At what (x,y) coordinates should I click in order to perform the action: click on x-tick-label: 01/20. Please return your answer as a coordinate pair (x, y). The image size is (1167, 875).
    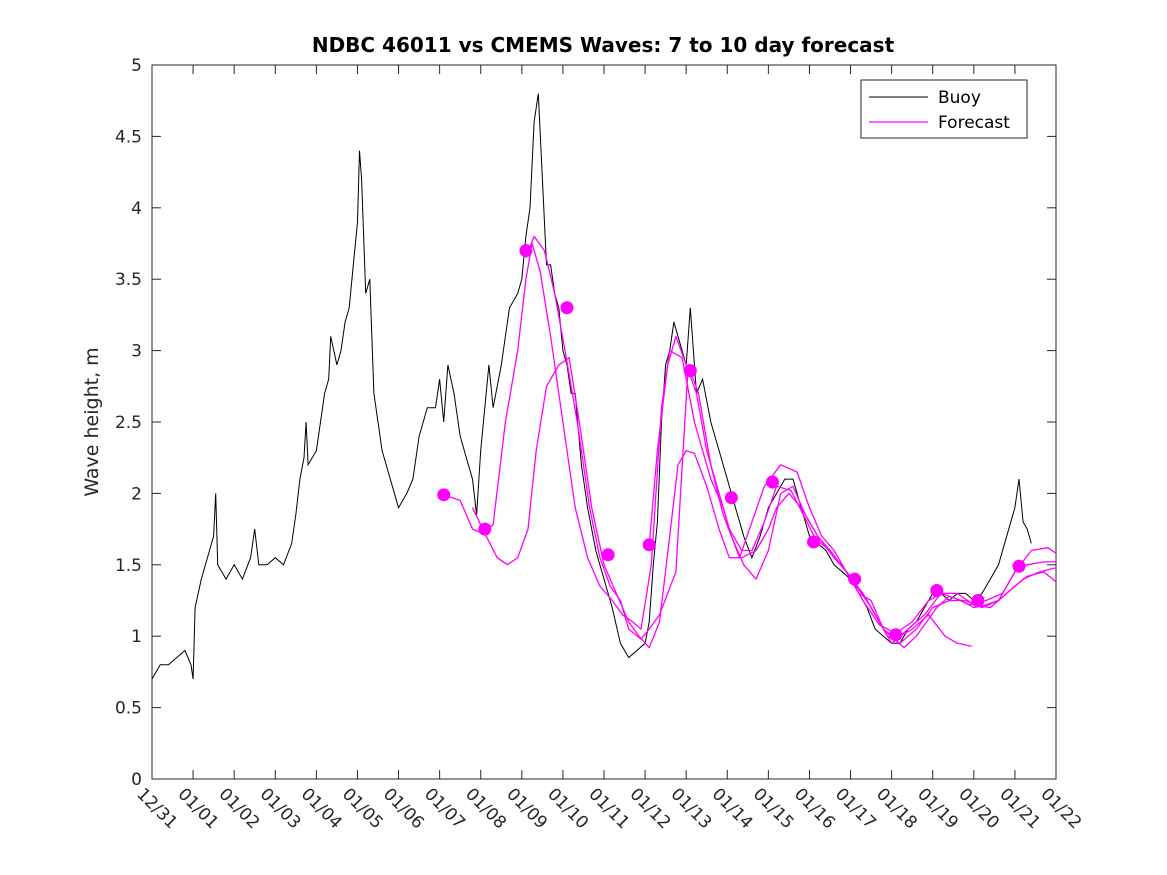
    Looking at the image, I should click on (978, 808).